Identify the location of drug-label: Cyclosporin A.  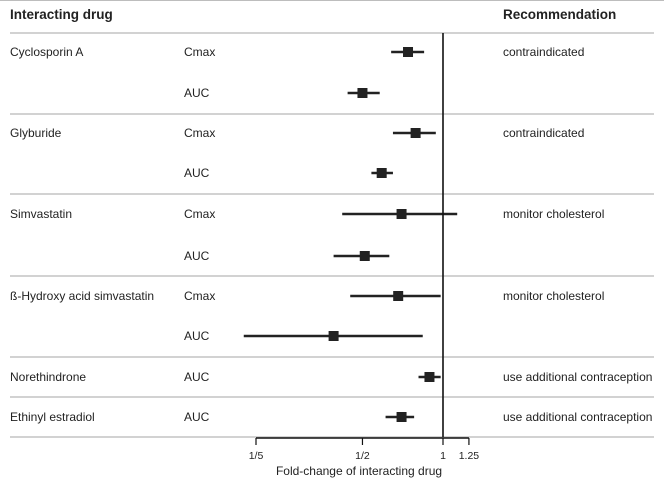
(46, 52).